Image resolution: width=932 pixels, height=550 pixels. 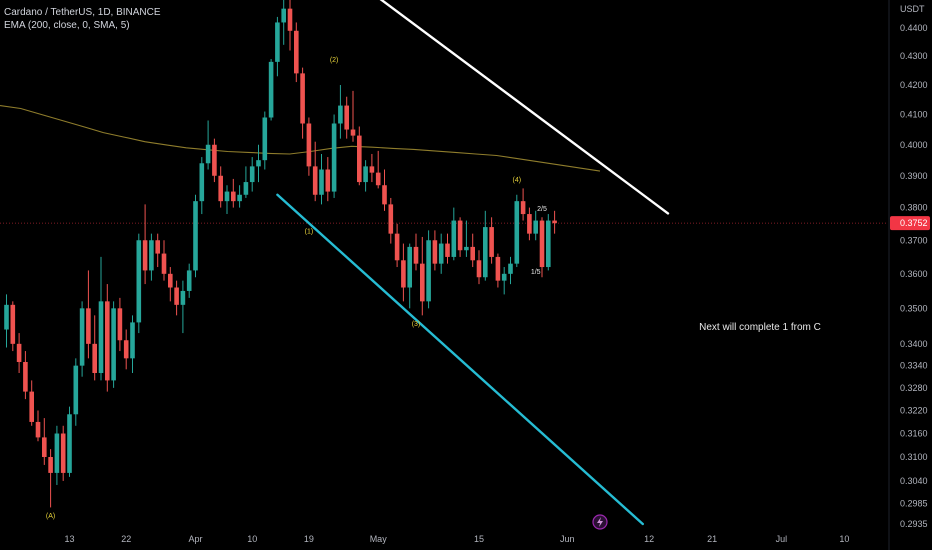 What do you see at coordinates (712, 539) in the screenshot?
I see `x-tick-label: 21` at bounding box center [712, 539].